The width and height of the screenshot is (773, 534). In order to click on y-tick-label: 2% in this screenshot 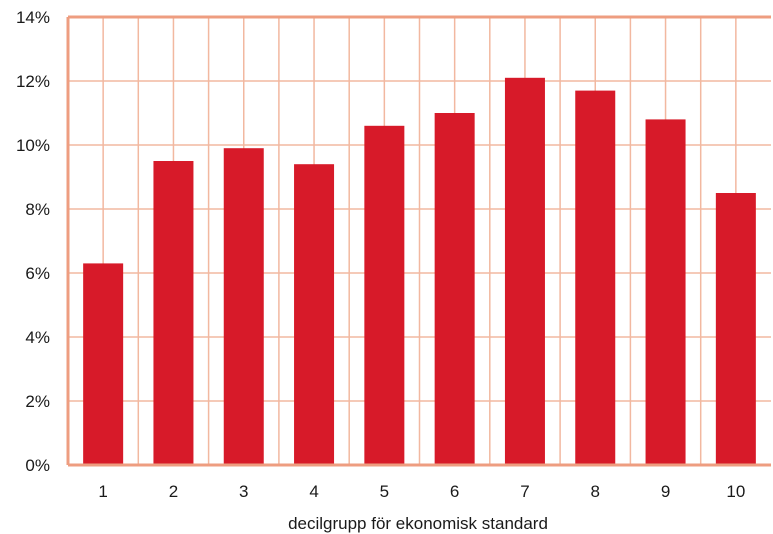, I will do `click(37, 401)`.